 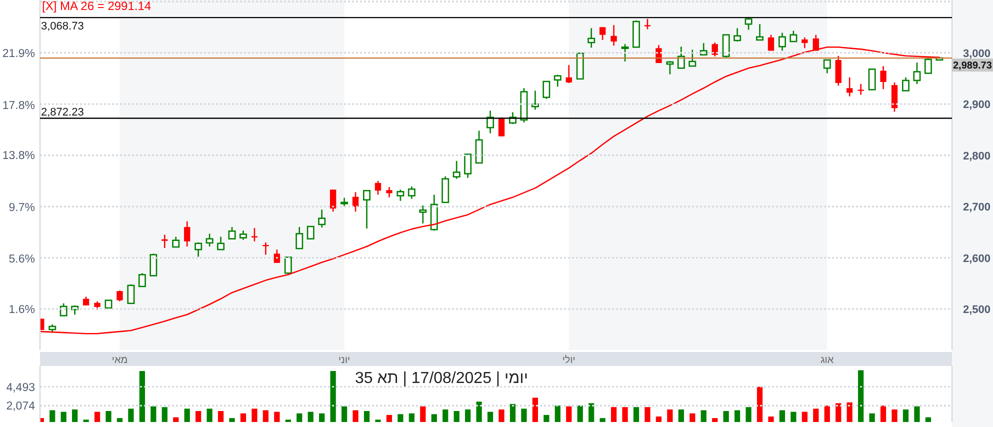 What do you see at coordinates (97, 6) in the screenshot?
I see `text: [X] MA 26 = 2991.14` at bounding box center [97, 6].